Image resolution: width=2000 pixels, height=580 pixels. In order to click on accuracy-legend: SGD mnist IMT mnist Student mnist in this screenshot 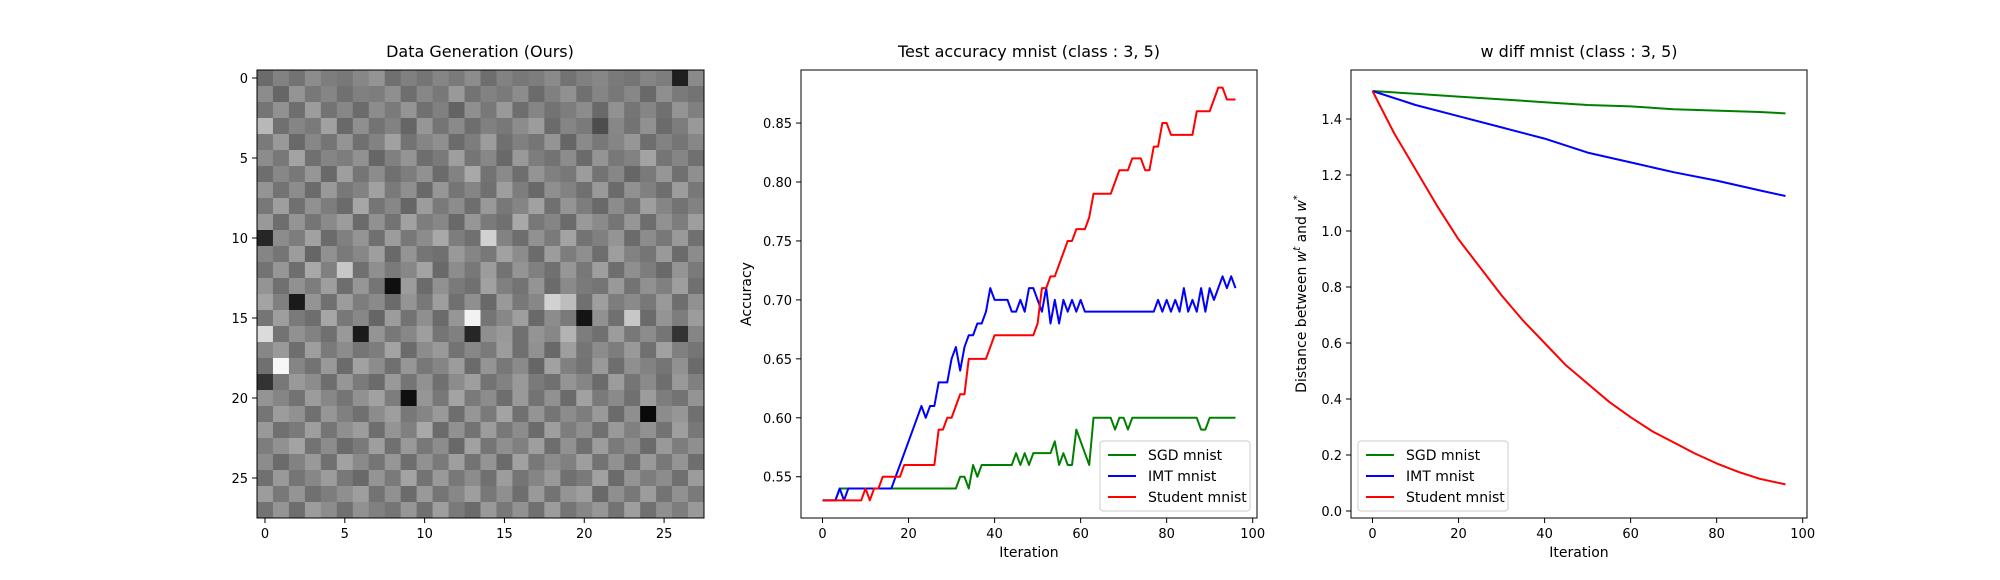, I will do `click(1175, 476)`.